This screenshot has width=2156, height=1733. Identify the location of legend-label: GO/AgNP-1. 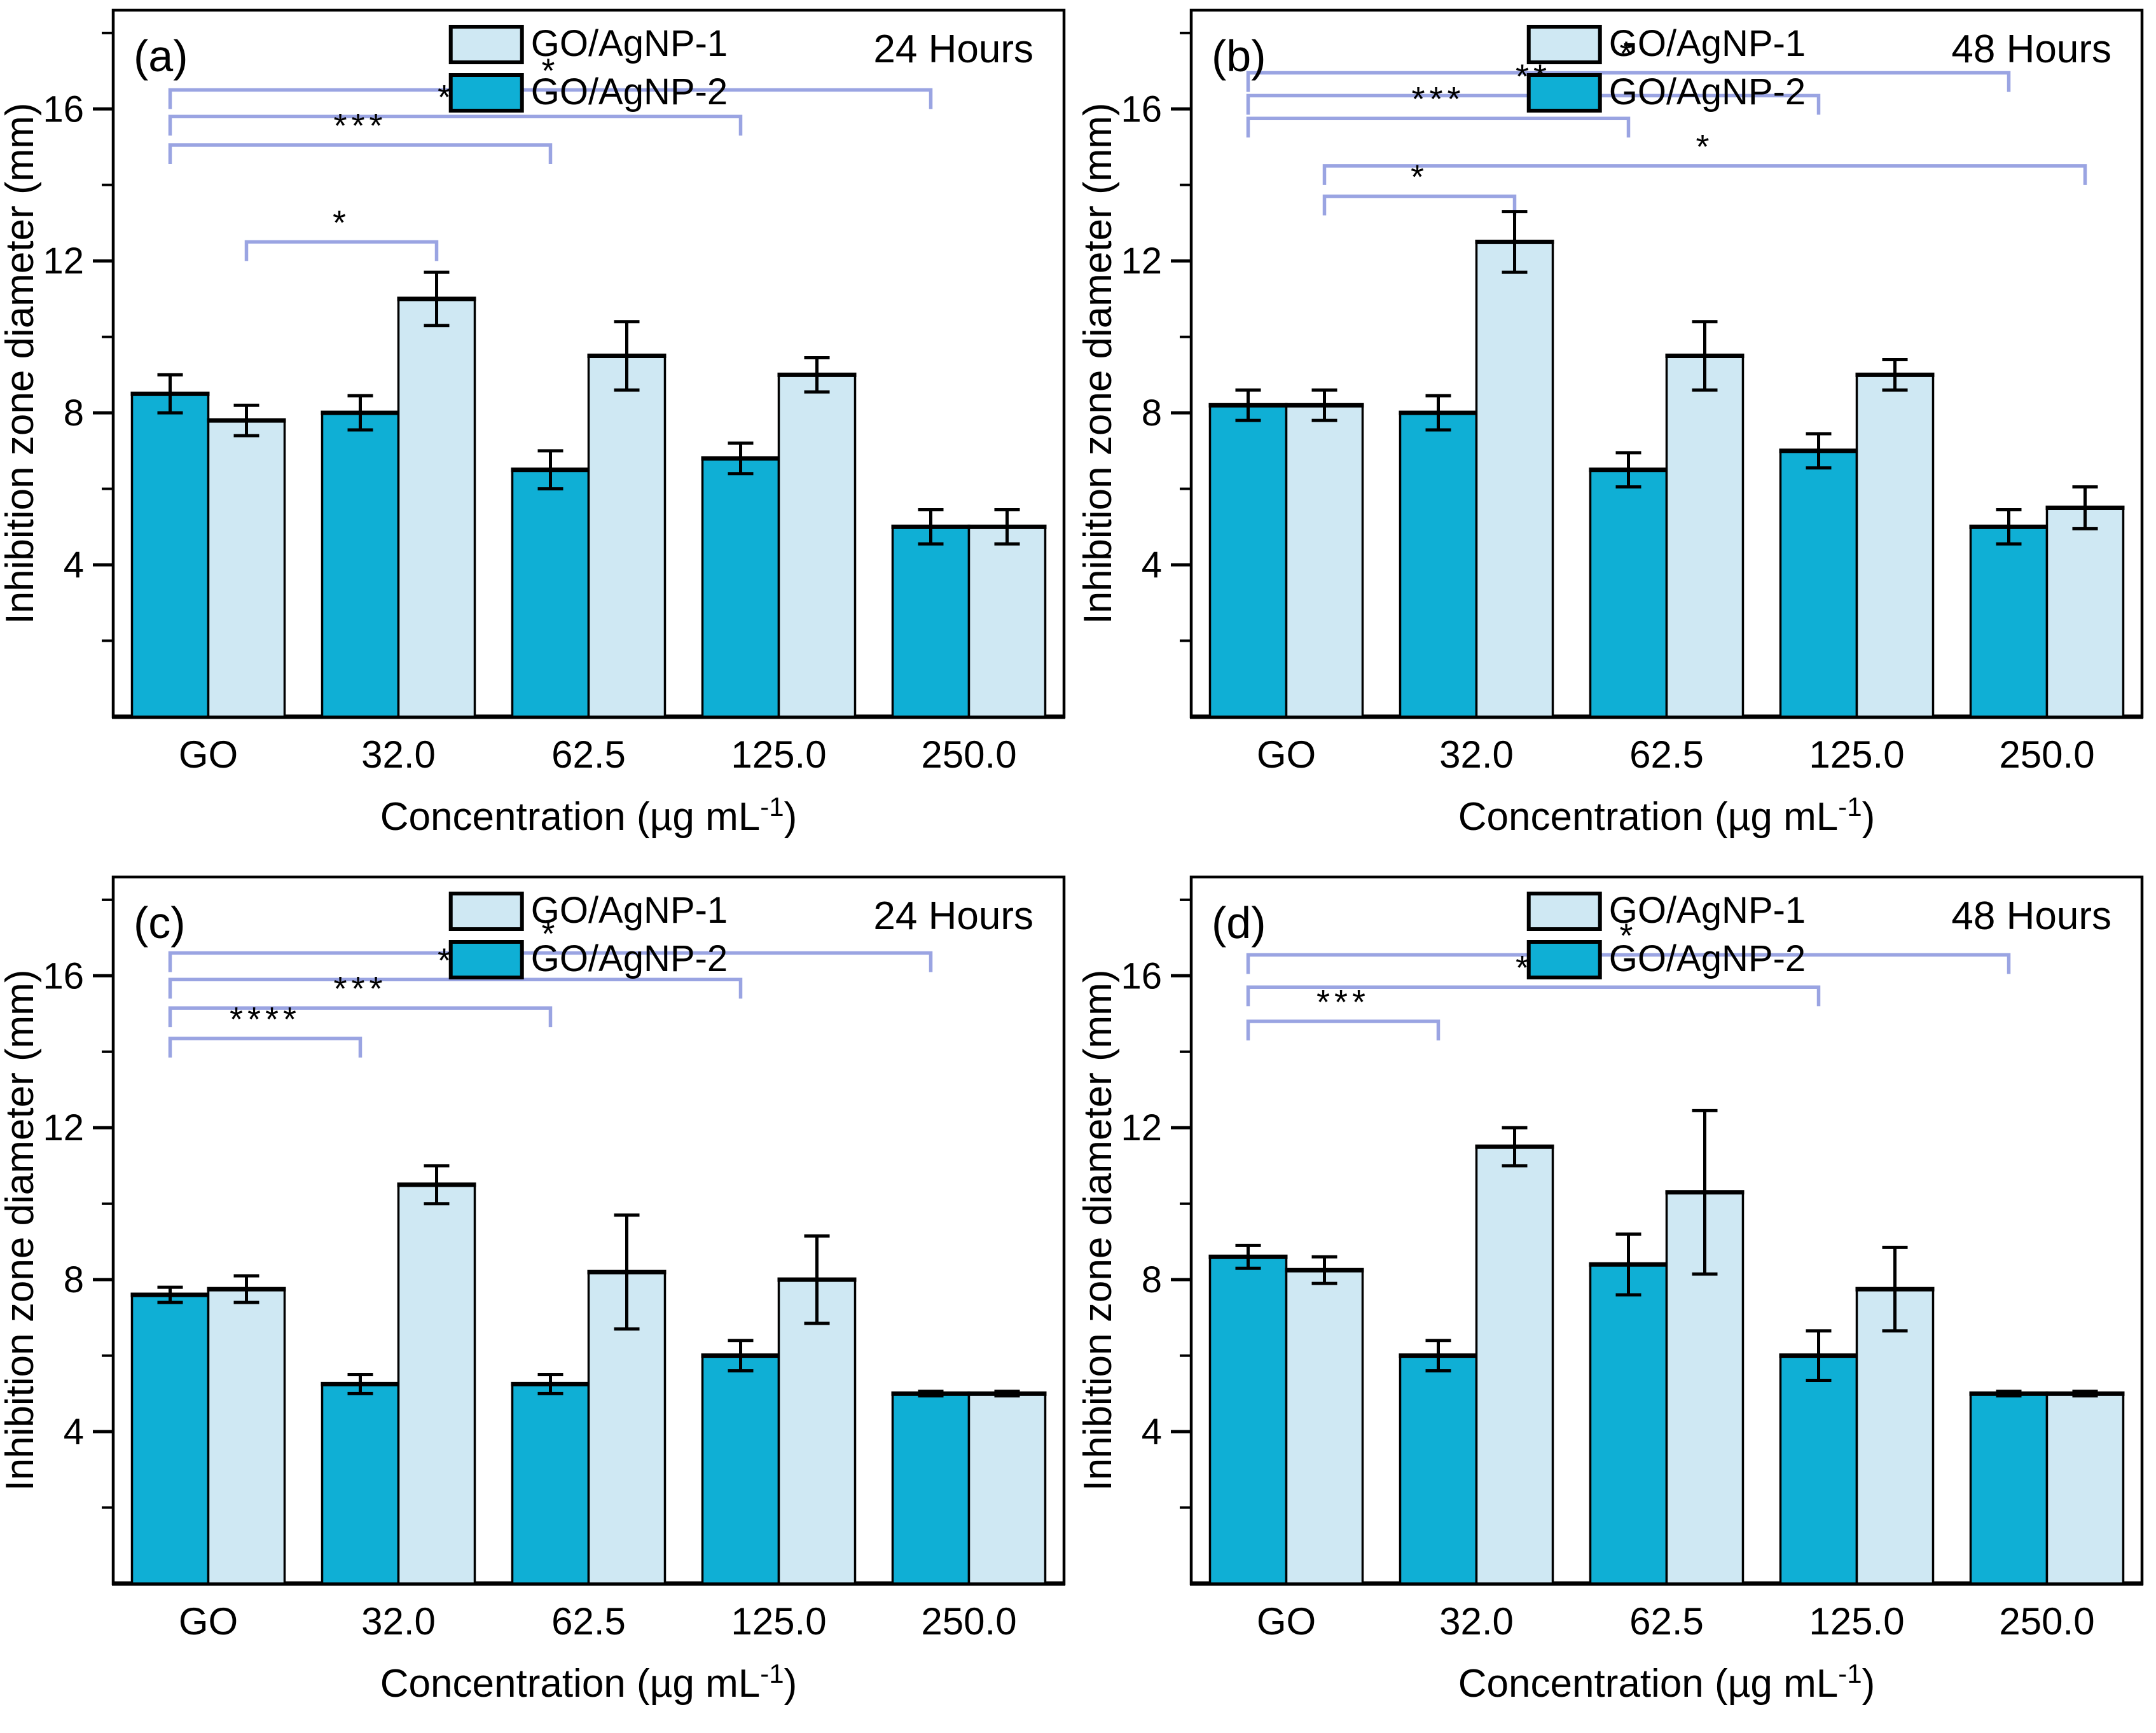
(1707, 910).